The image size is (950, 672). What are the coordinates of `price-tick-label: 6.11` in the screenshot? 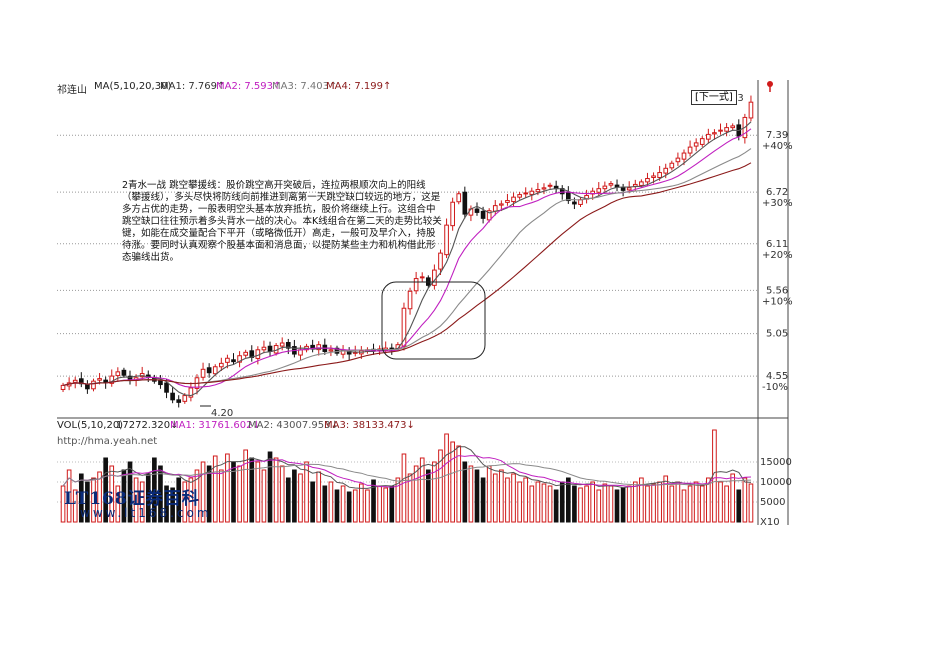 It's located at (777, 244).